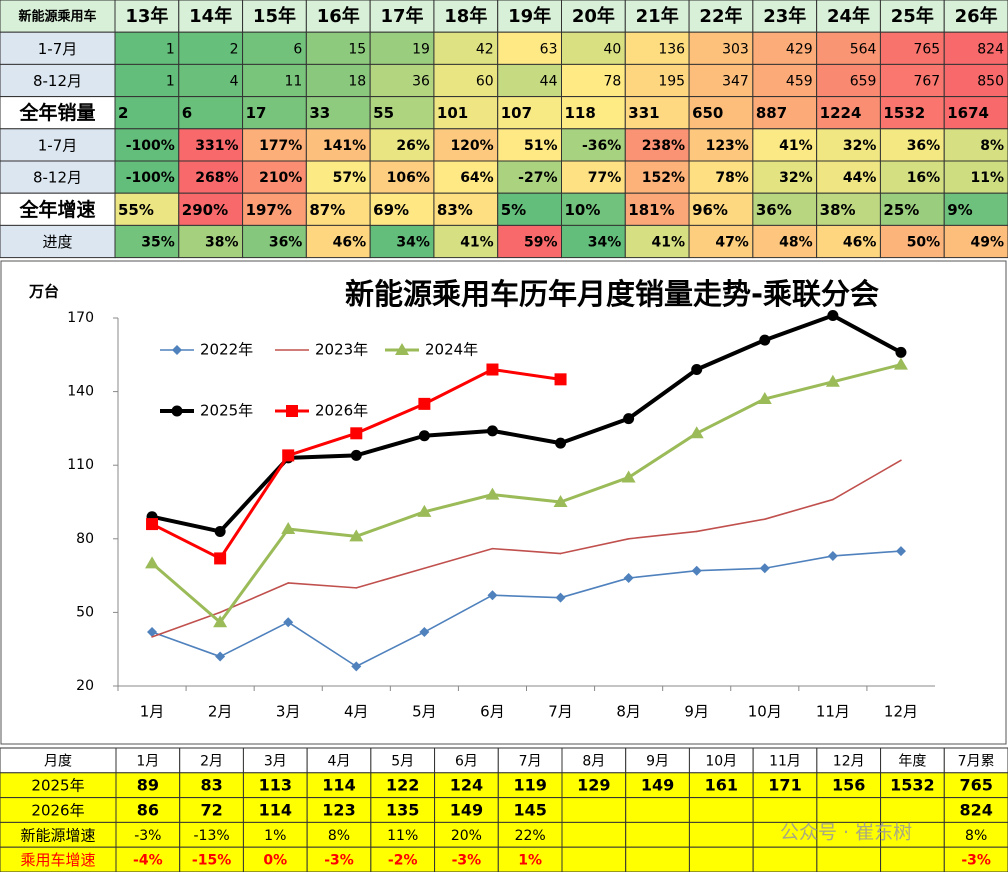 Image resolution: width=1008 pixels, height=872 pixels. What do you see at coordinates (187, 113) in the screenshot?
I see `cell-text: 6` at bounding box center [187, 113].